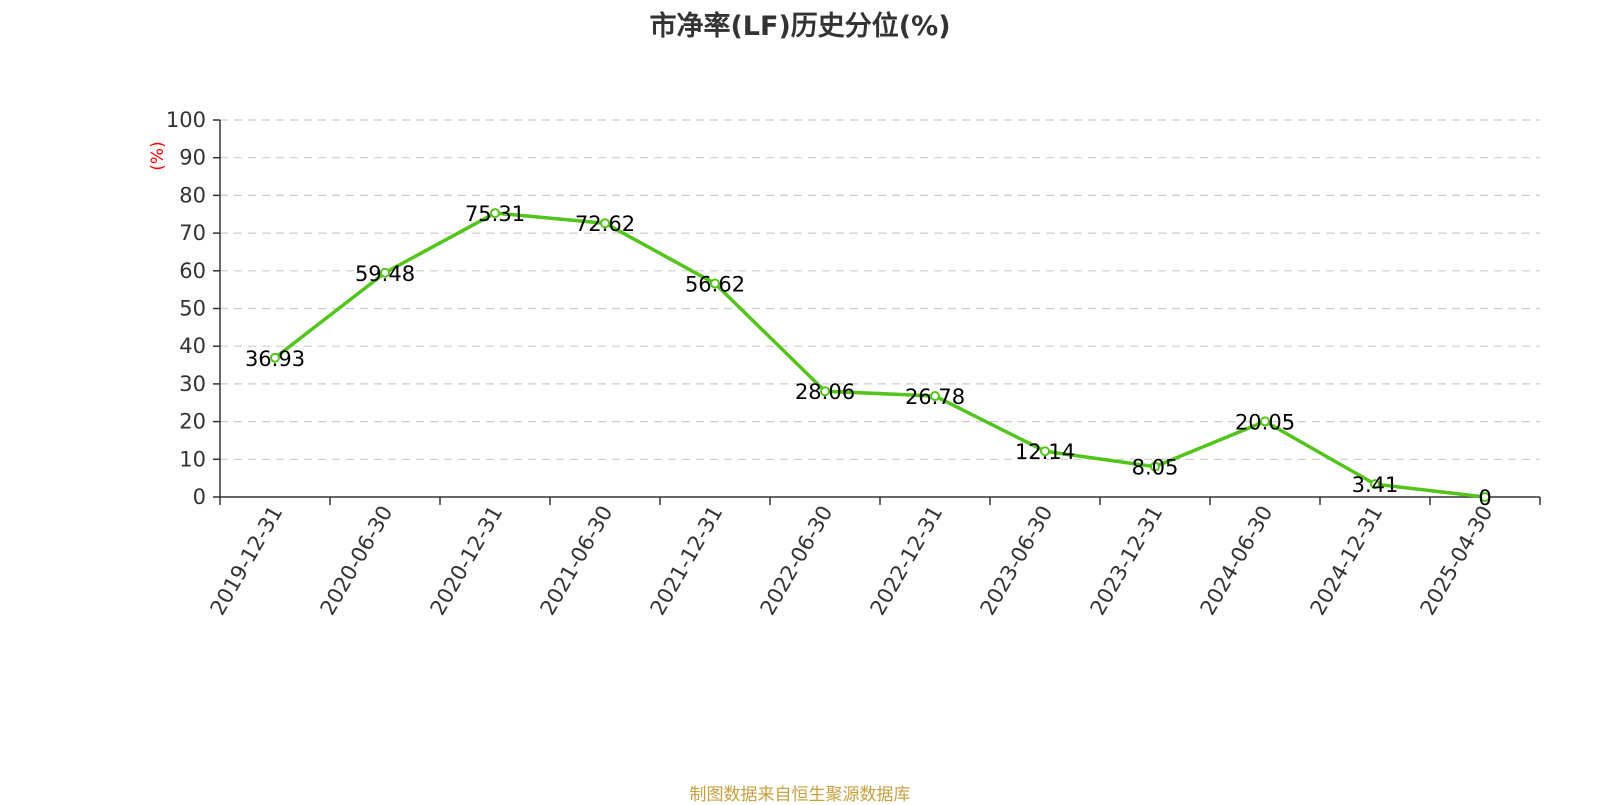 Image resolution: width=1600 pixels, height=805 pixels. I want to click on data-label: 26.78, so click(935, 397).